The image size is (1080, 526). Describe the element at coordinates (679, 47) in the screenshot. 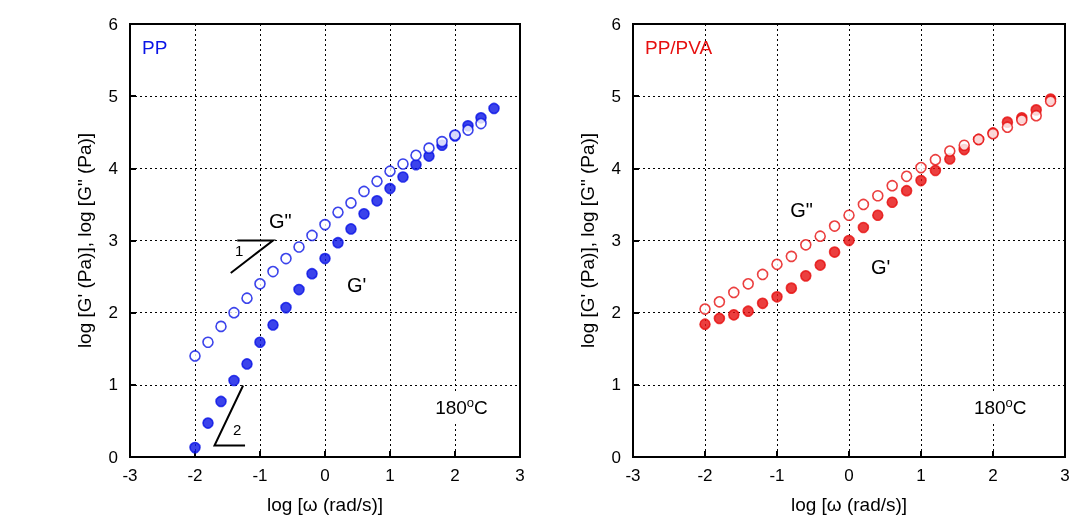

I see `text: PP/PVA` at that location.